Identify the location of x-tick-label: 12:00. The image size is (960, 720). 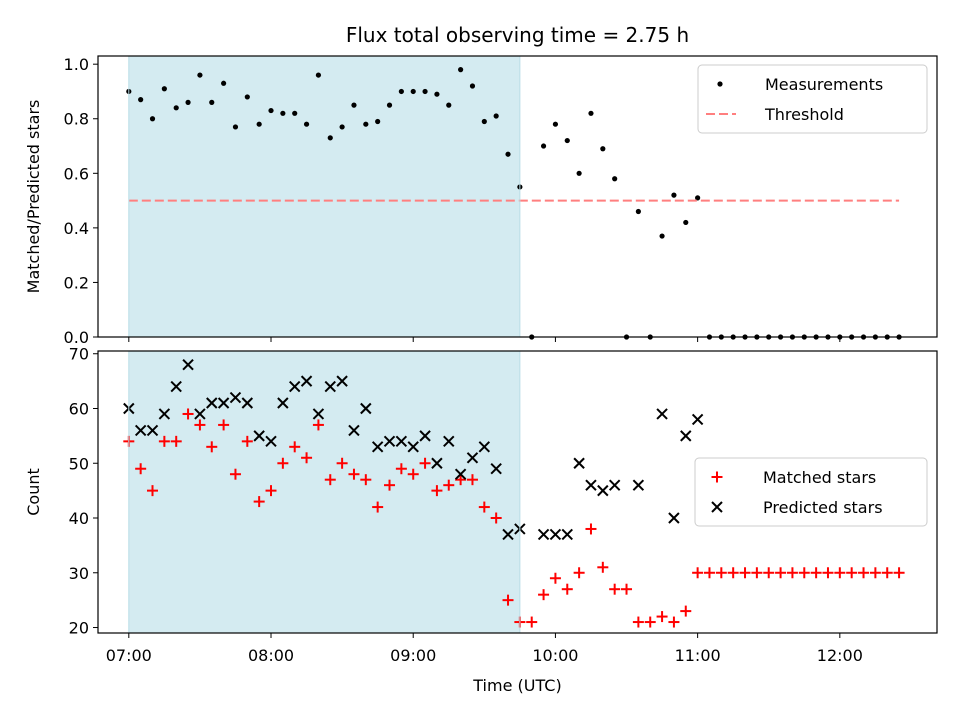
(840, 655).